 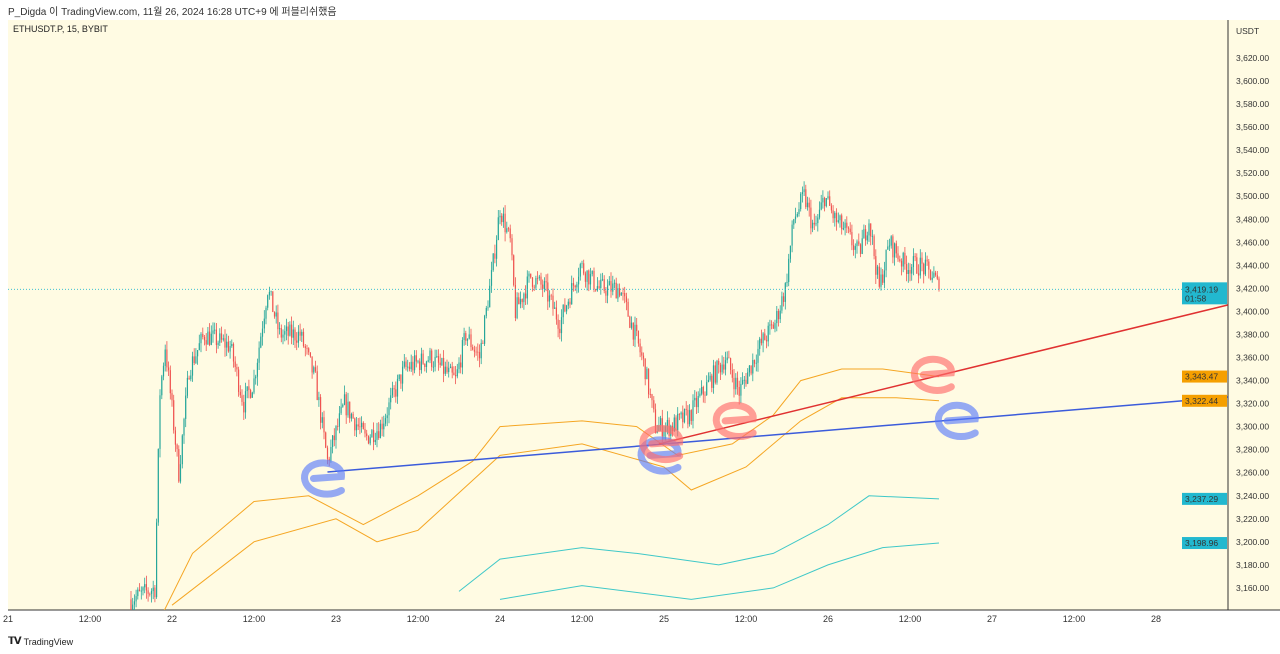 What do you see at coordinates (60, 29) in the screenshot?
I see `symbol-info: ETHUSDT.P, 15, BYBIT` at bounding box center [60, 29].